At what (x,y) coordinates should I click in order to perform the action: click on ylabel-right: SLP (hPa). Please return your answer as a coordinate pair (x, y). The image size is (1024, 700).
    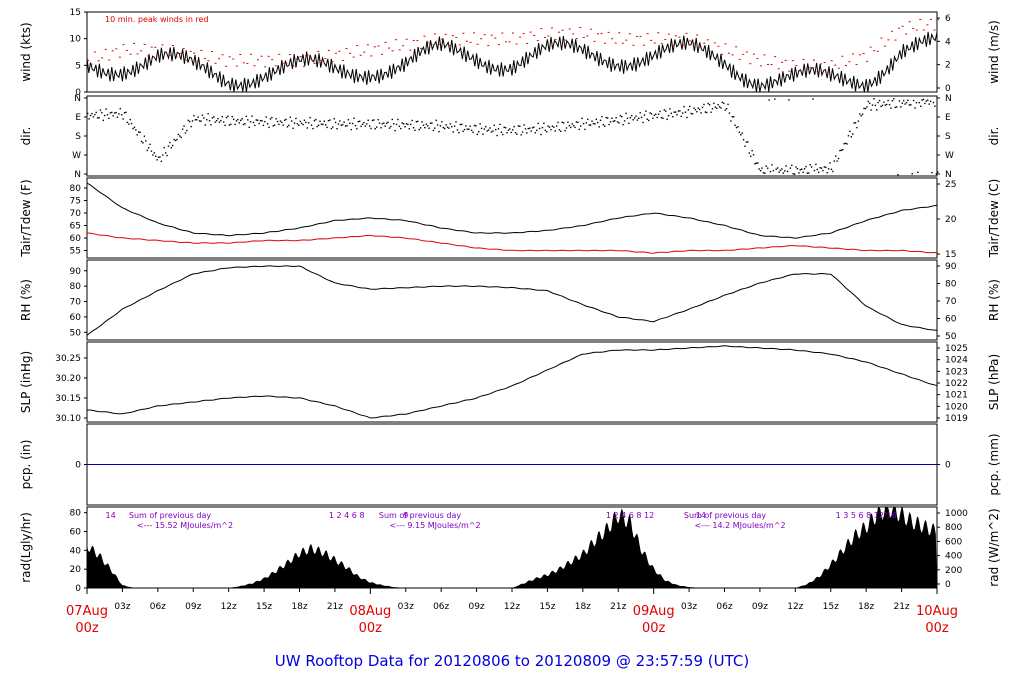
    Looking at the image, I should click on (994, 382).